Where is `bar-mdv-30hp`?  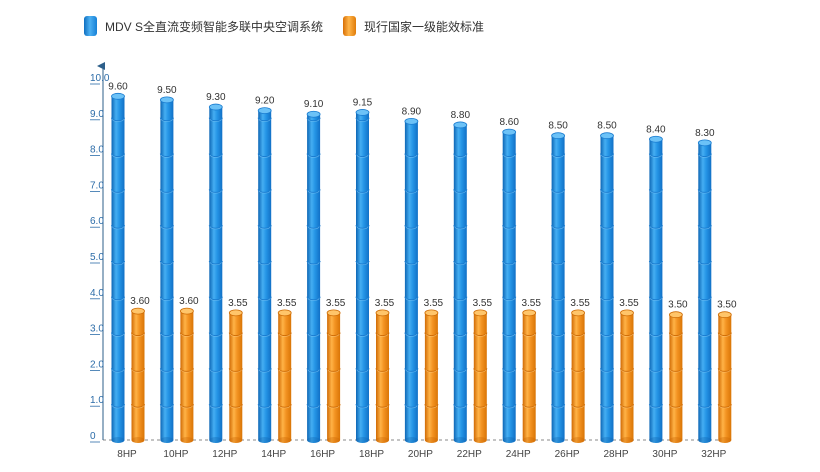 bar-mdv-30hp is located at coordinates (655, 289).